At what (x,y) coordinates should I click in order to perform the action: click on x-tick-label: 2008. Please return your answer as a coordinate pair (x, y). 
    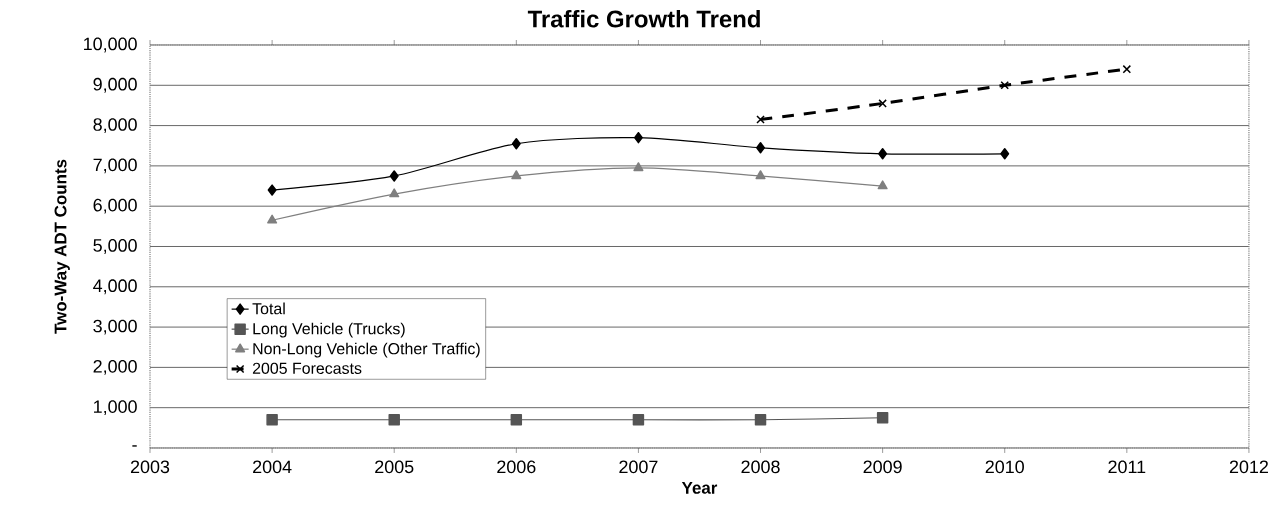
    Looking at the image, I should click on (760, 467).